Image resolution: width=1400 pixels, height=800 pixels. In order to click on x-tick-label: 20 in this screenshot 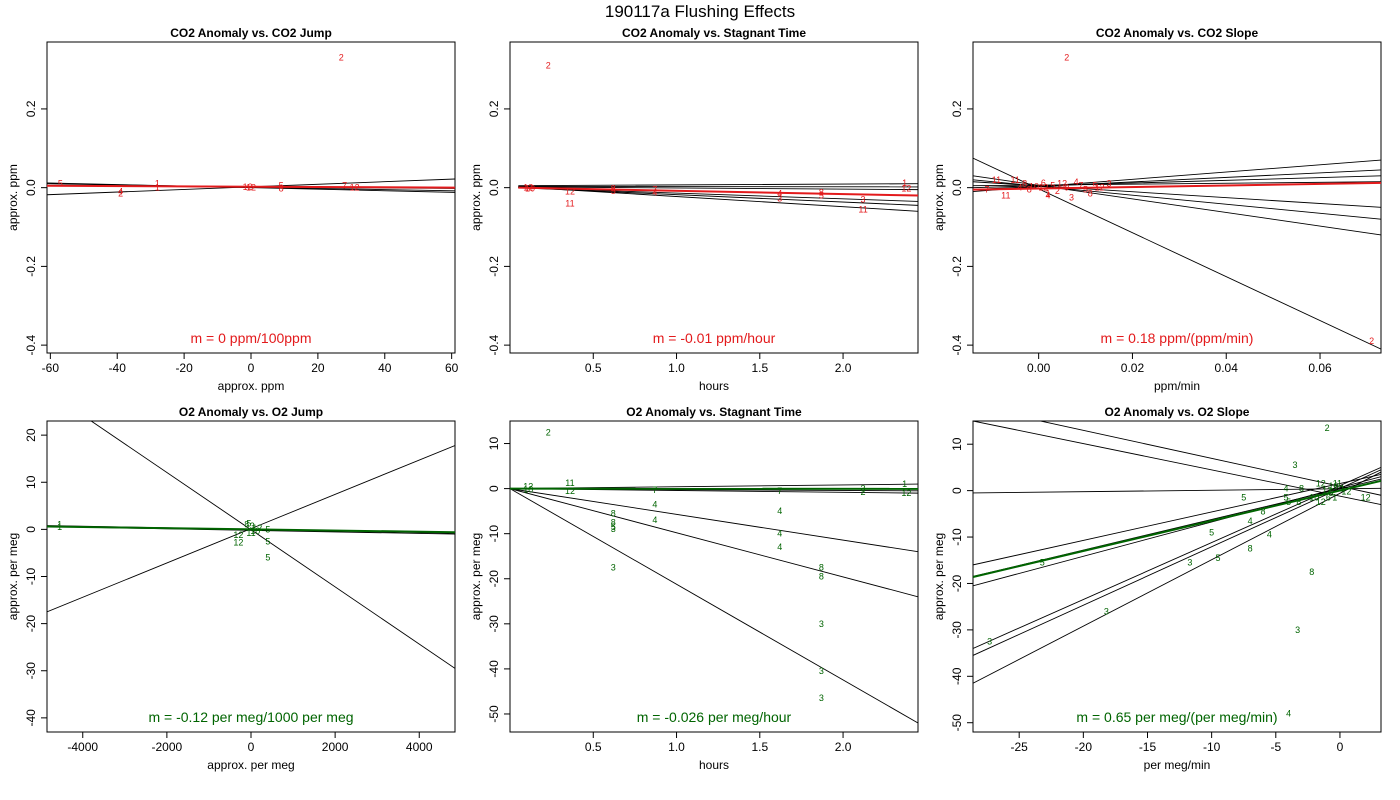, I will do `click(318, 368)`.